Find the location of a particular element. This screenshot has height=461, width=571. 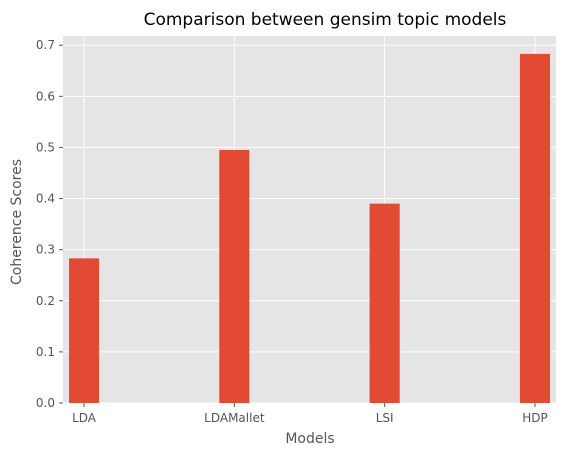

x-tick-label: LDA is located at coordinates (84, 418).